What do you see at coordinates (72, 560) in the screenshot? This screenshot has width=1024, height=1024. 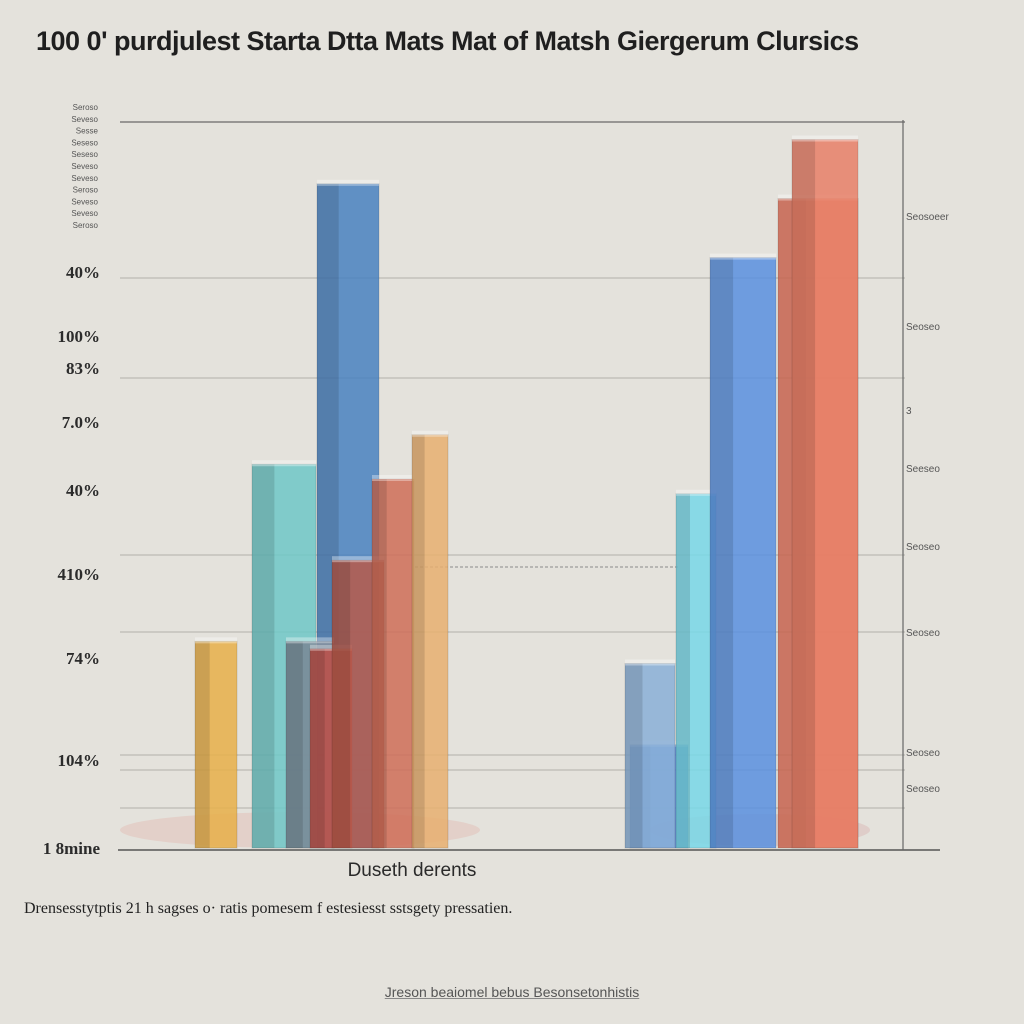 I see `left-tick-labels: 40% 100% 83% 7.0% 40% 410% 74% 104% 1 8mine` at bounding box center [72, 560].